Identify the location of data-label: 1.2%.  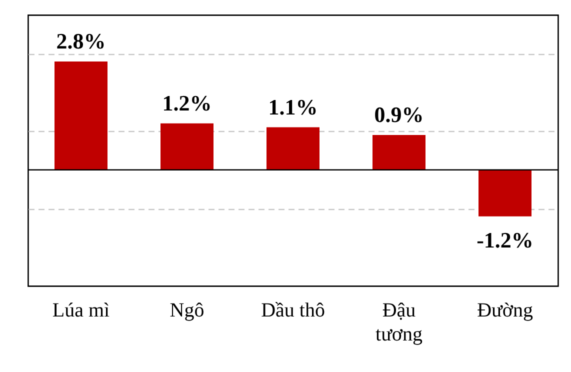
(187, 103).